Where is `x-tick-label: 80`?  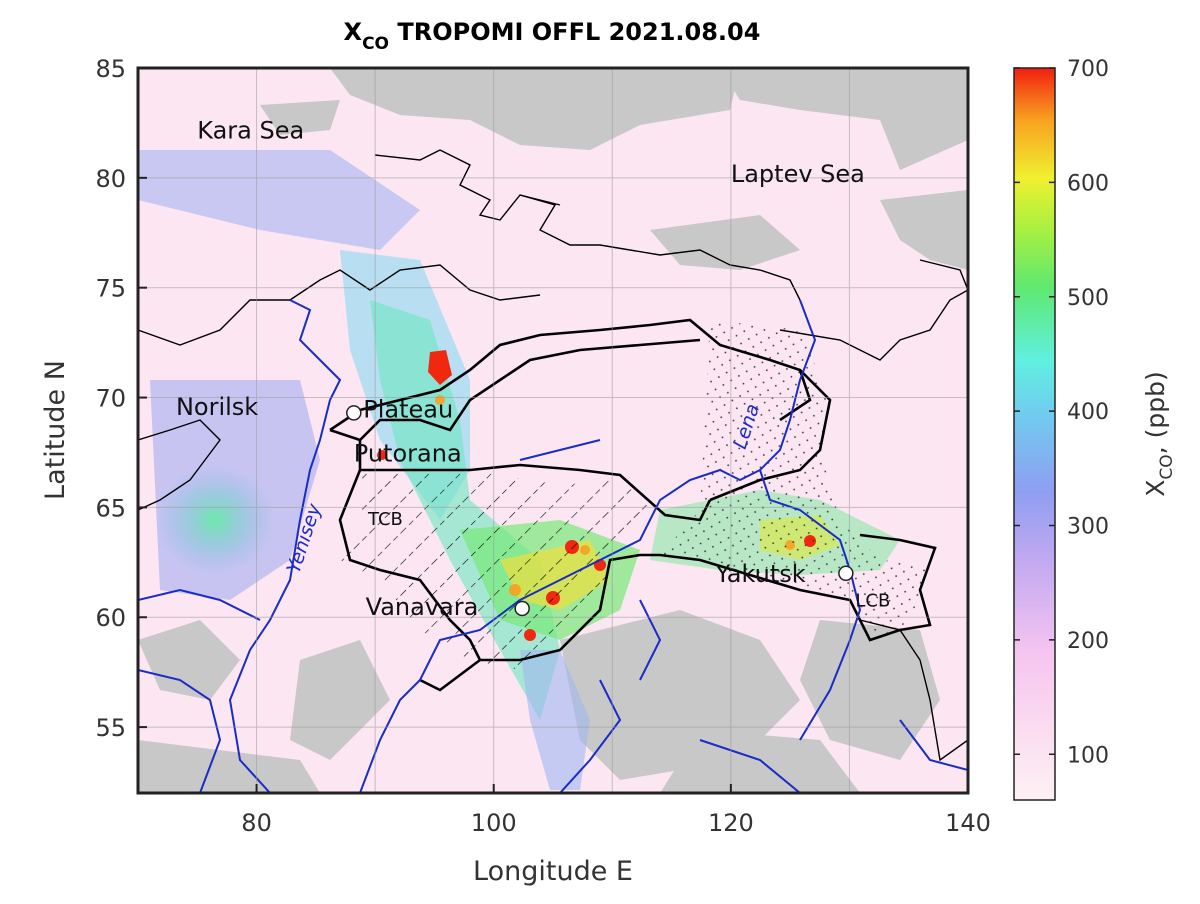 x-tick-label: 80 is located at coordinates (256, 823).